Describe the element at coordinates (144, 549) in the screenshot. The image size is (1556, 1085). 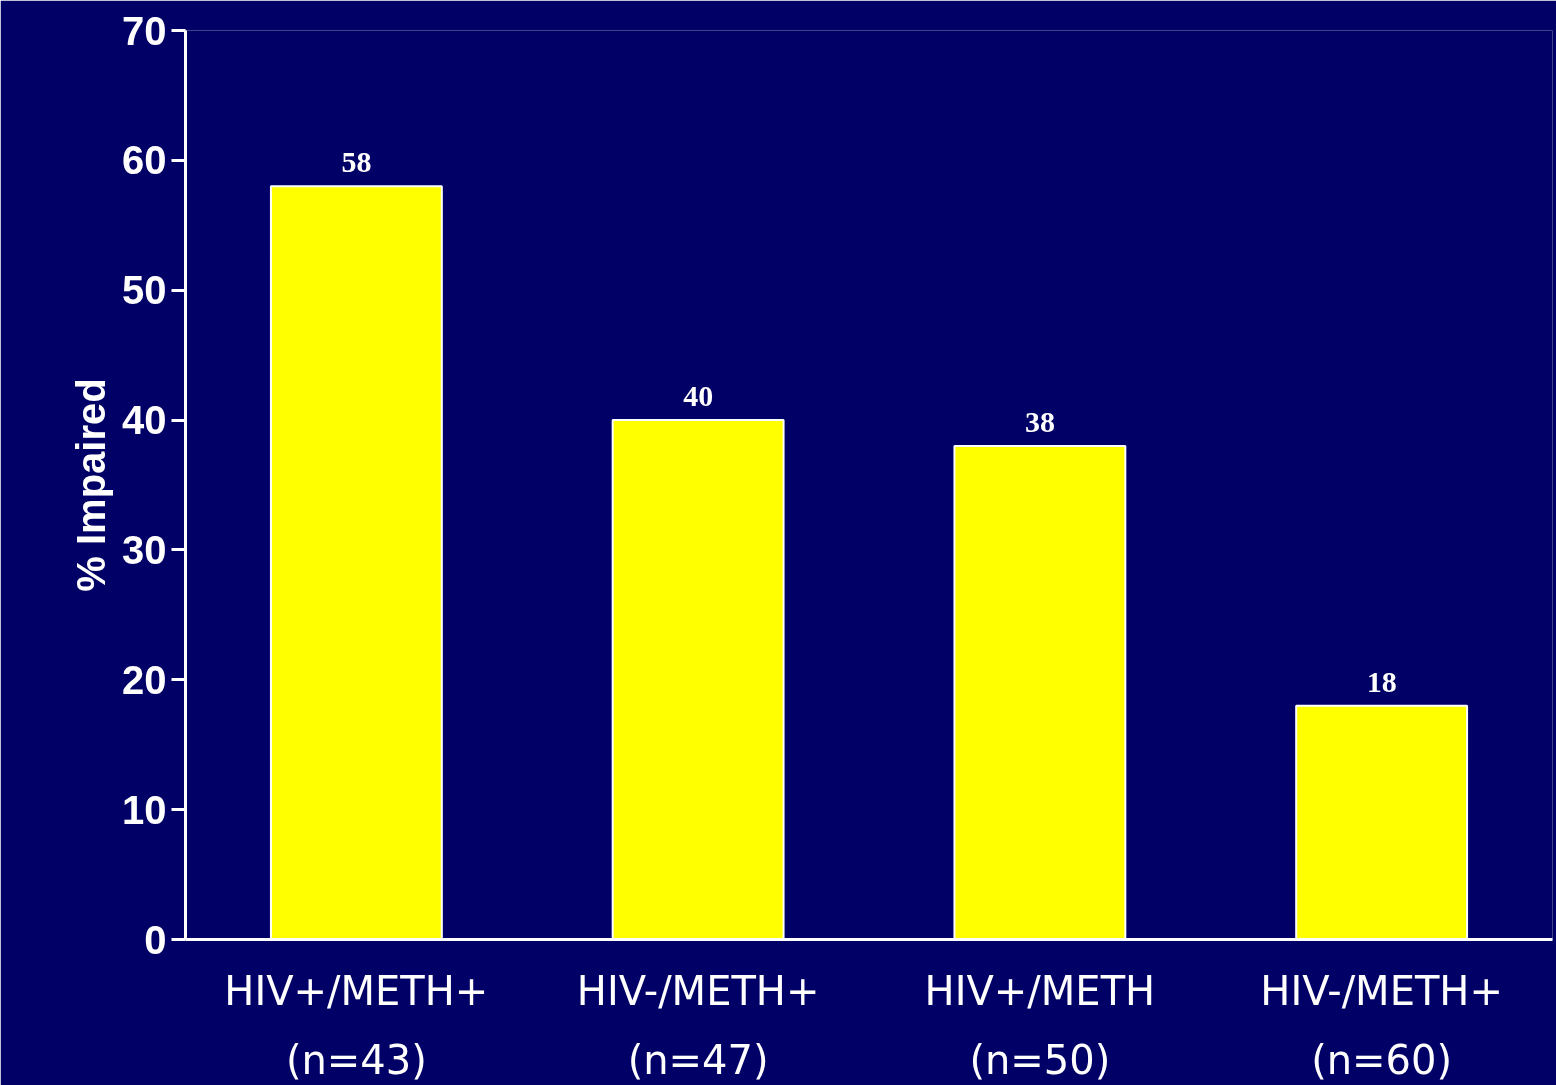
I see `y-tick-label: 30` at that location.